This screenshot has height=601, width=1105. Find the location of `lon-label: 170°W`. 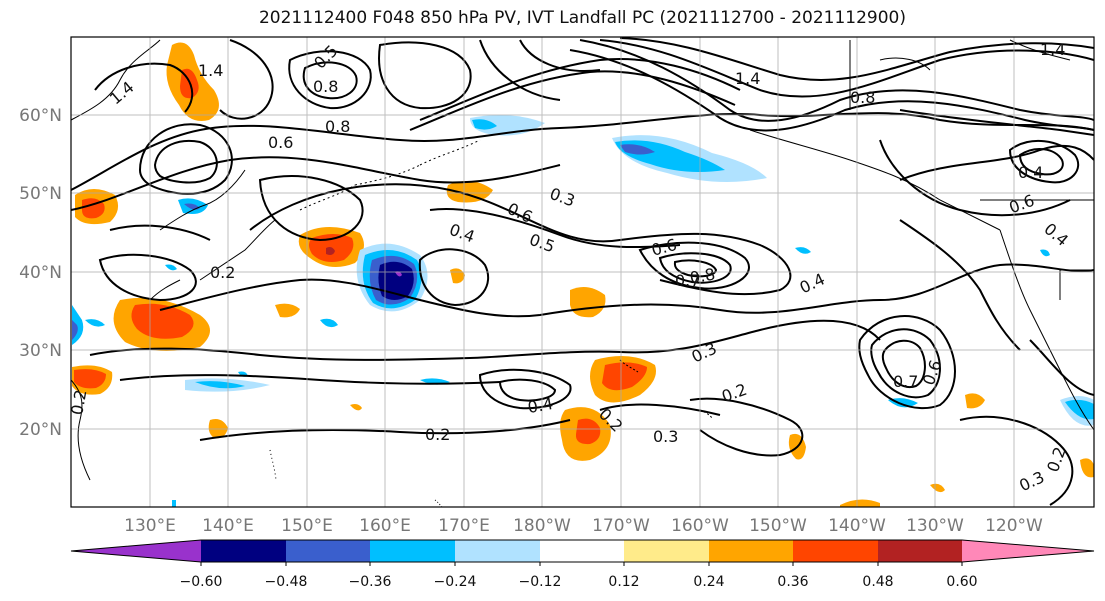

lon-label: 170°W is located at coordinates (621, 526).